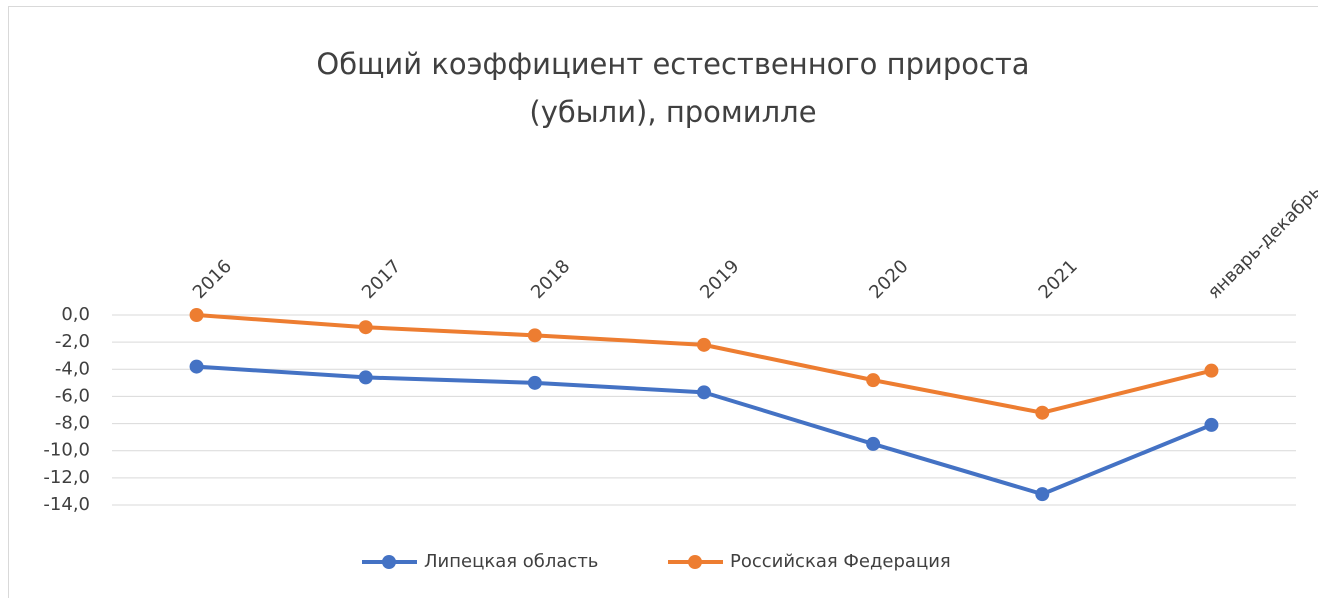  I want to click on x-tick-label: 2017, so click(381, 279).